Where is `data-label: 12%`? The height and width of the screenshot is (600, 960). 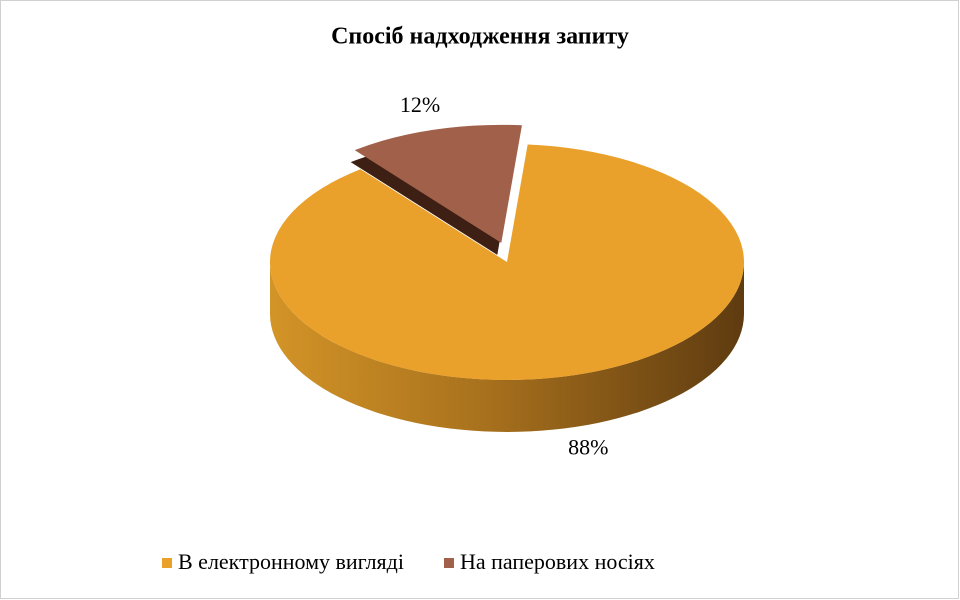 data-label: 12% is located at coordinates (420, 104).